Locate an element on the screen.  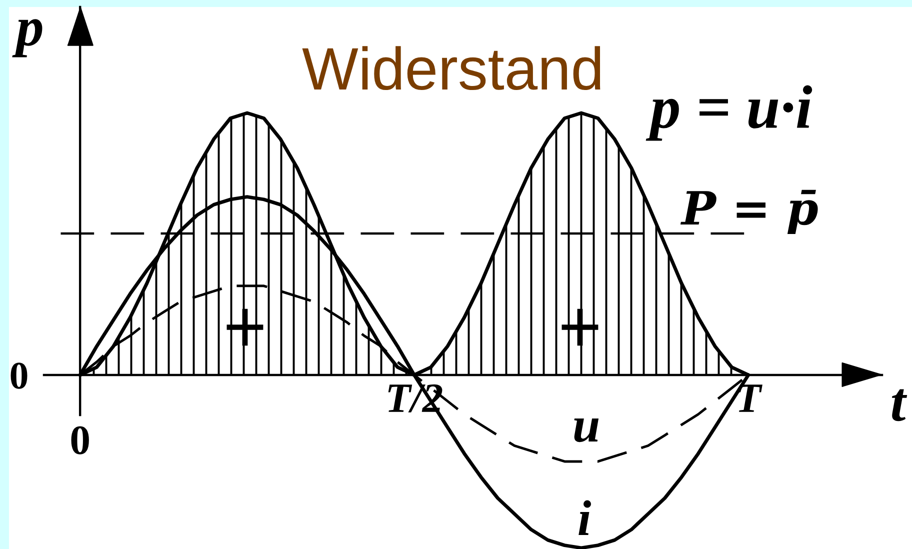
y-axis-title: p is located at coordinates (27, 38).